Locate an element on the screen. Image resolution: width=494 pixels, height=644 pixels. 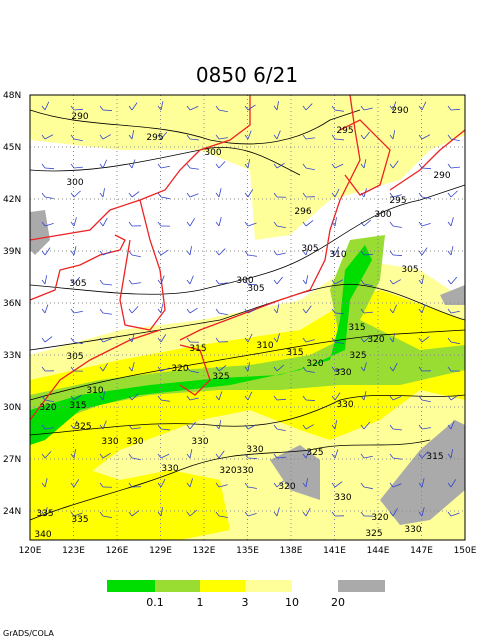
credit: GrADS/COLA is located at coordinates (28, 633).